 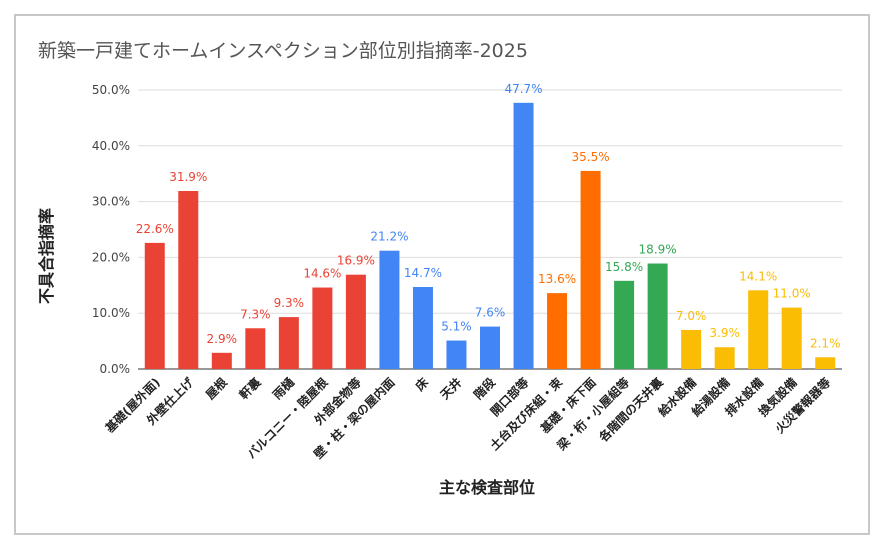 What do you see at coordinates (658, 250) in the screenshot?
I see `data-label: 18.9%` at bounding box center [658, 250].